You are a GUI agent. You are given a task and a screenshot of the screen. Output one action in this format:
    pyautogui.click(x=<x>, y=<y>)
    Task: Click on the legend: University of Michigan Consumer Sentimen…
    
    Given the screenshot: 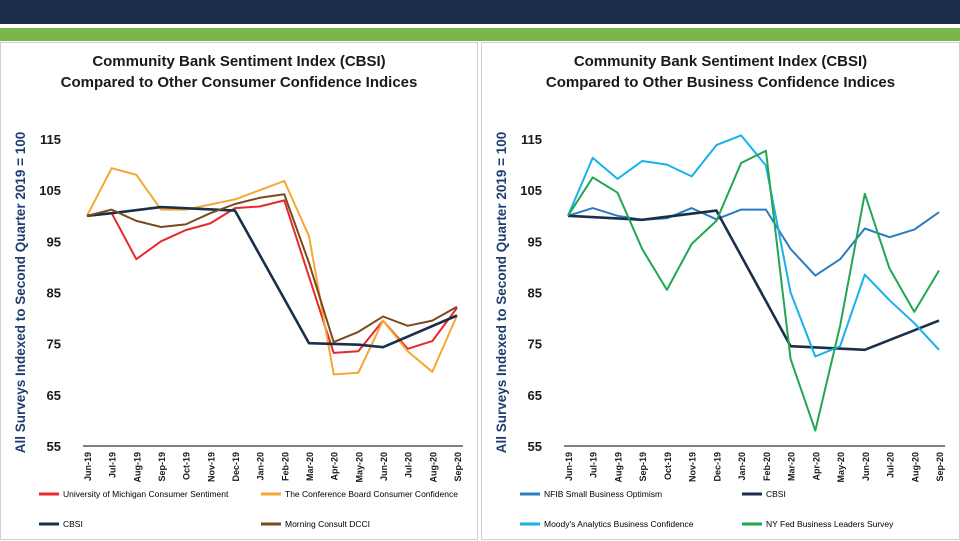 What is the action you would take?
    pyautogui.click(x=248, y=509)
    